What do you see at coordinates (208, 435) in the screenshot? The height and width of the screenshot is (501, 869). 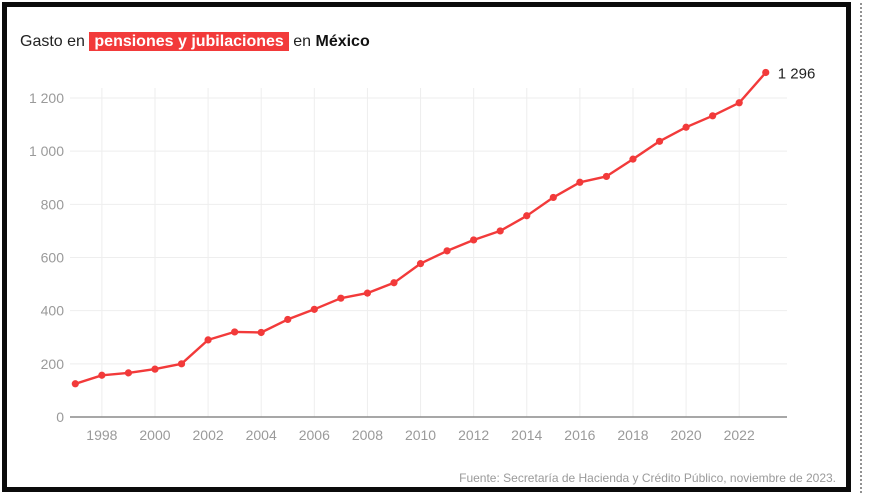 I see `x-tick-label: 2002` at bounding box center [208, 435].